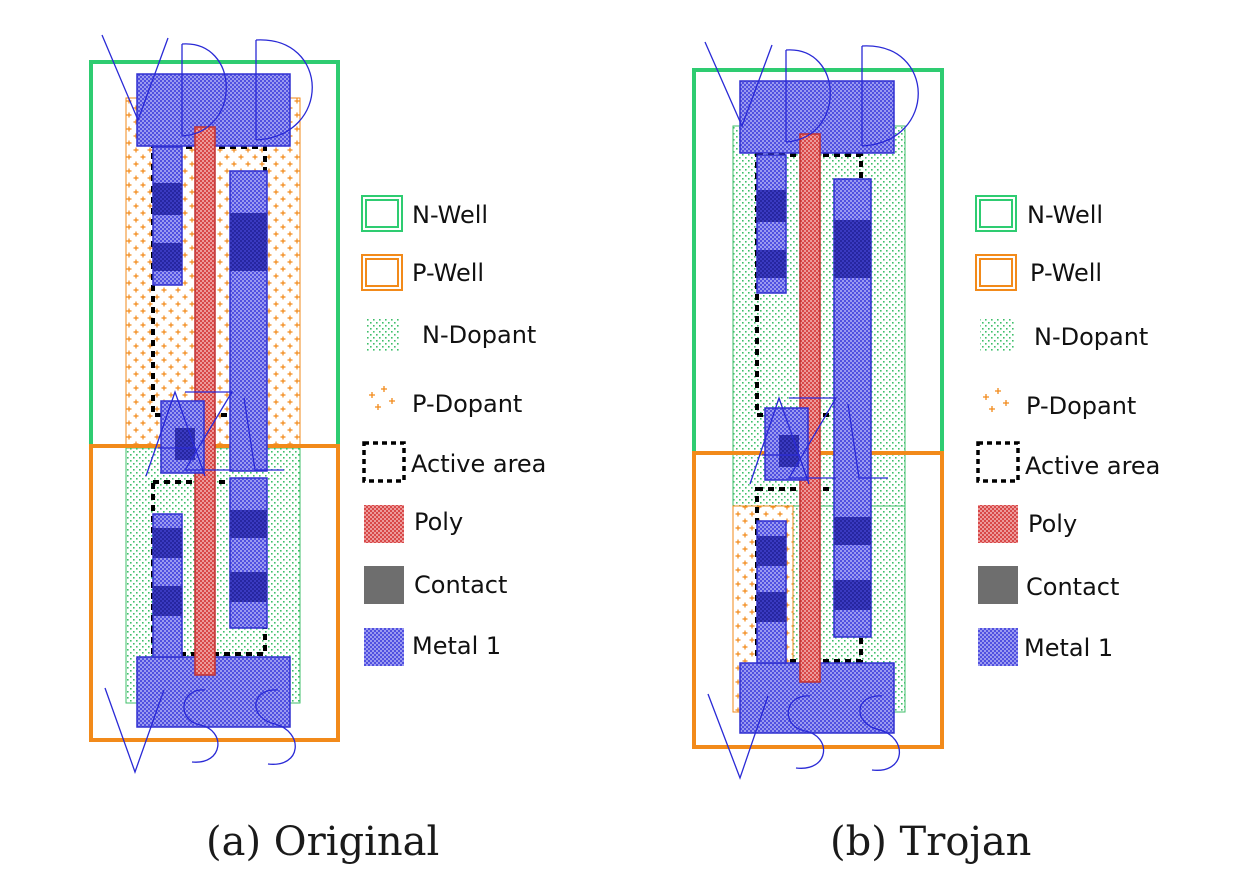 This screenshot has height=893, width=1245. What do you see at coordinates (322, 842) in the screenshot?
I see `caption-original: (a) Original` at bounding box center [322, 842].